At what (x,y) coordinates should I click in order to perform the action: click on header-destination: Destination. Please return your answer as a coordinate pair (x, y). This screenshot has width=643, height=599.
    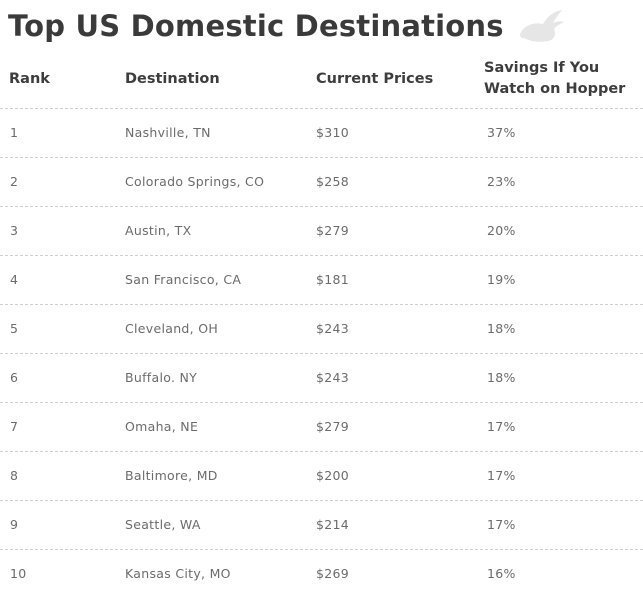
    Looking at the image, I should click on (172, 79).